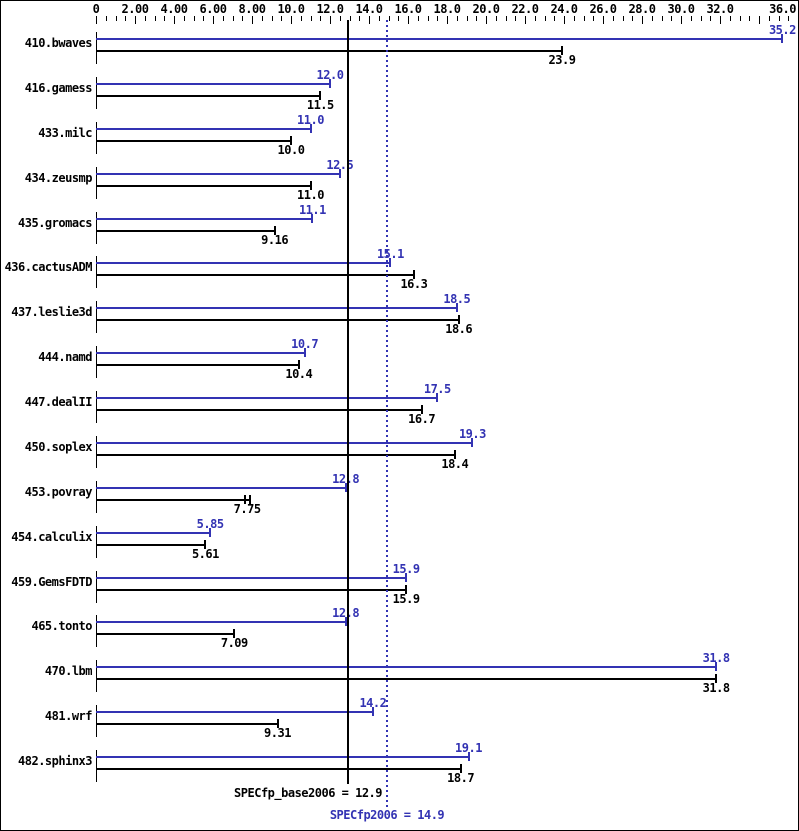 The image size is (799, 831). Describe the element at coordinates (399, 269) in the screenshot. I see `benchmark-row: 436.cactusADM 15.1 16.3` at that location.